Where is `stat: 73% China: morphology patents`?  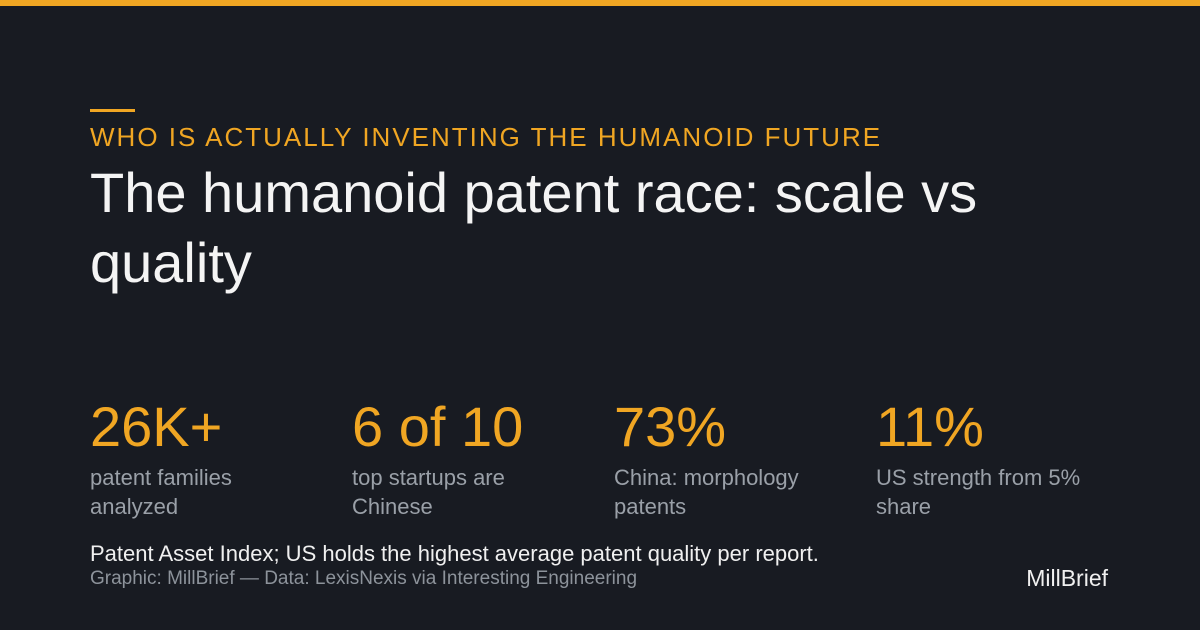
stat: 73% China: morphology patents is located at coordinates (745, 458).